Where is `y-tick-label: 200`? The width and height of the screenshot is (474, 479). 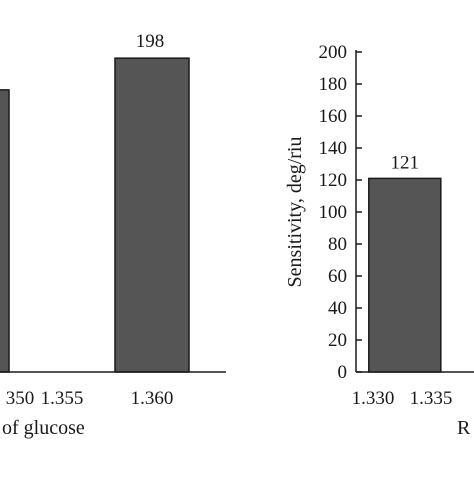
y-tick-label: 200 is located at coordinates (333, 52).